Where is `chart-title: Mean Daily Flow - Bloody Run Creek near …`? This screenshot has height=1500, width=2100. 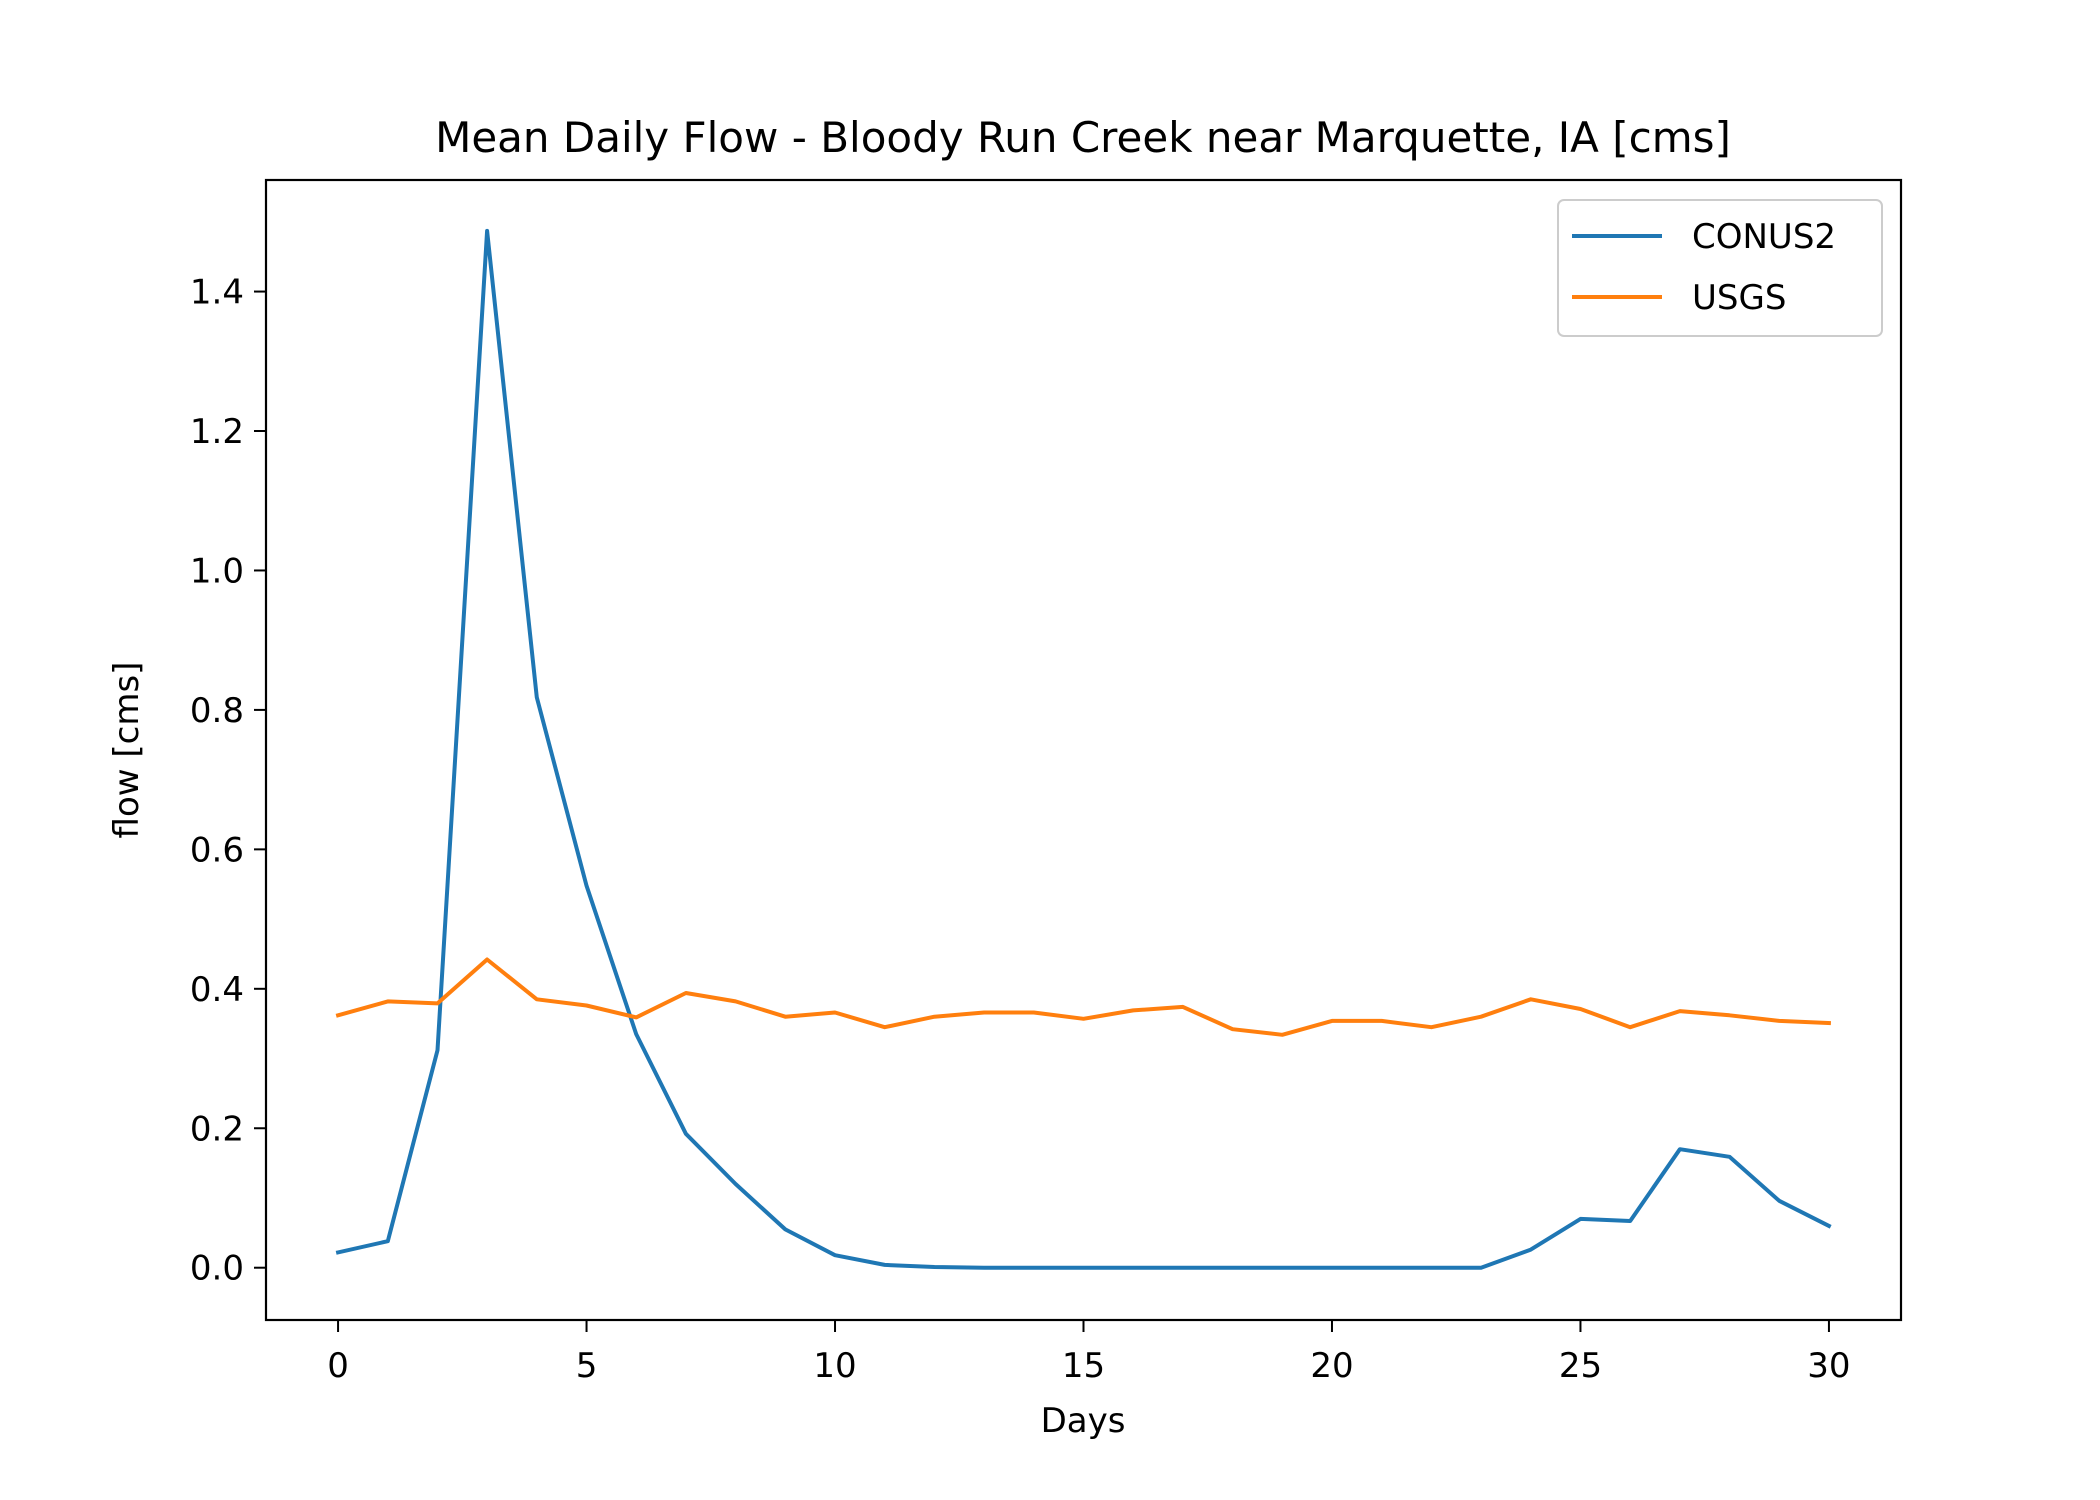
chart-title: Mean Daily Flow - Bloody Run Creek near … is located at coordinates (1083, 137).